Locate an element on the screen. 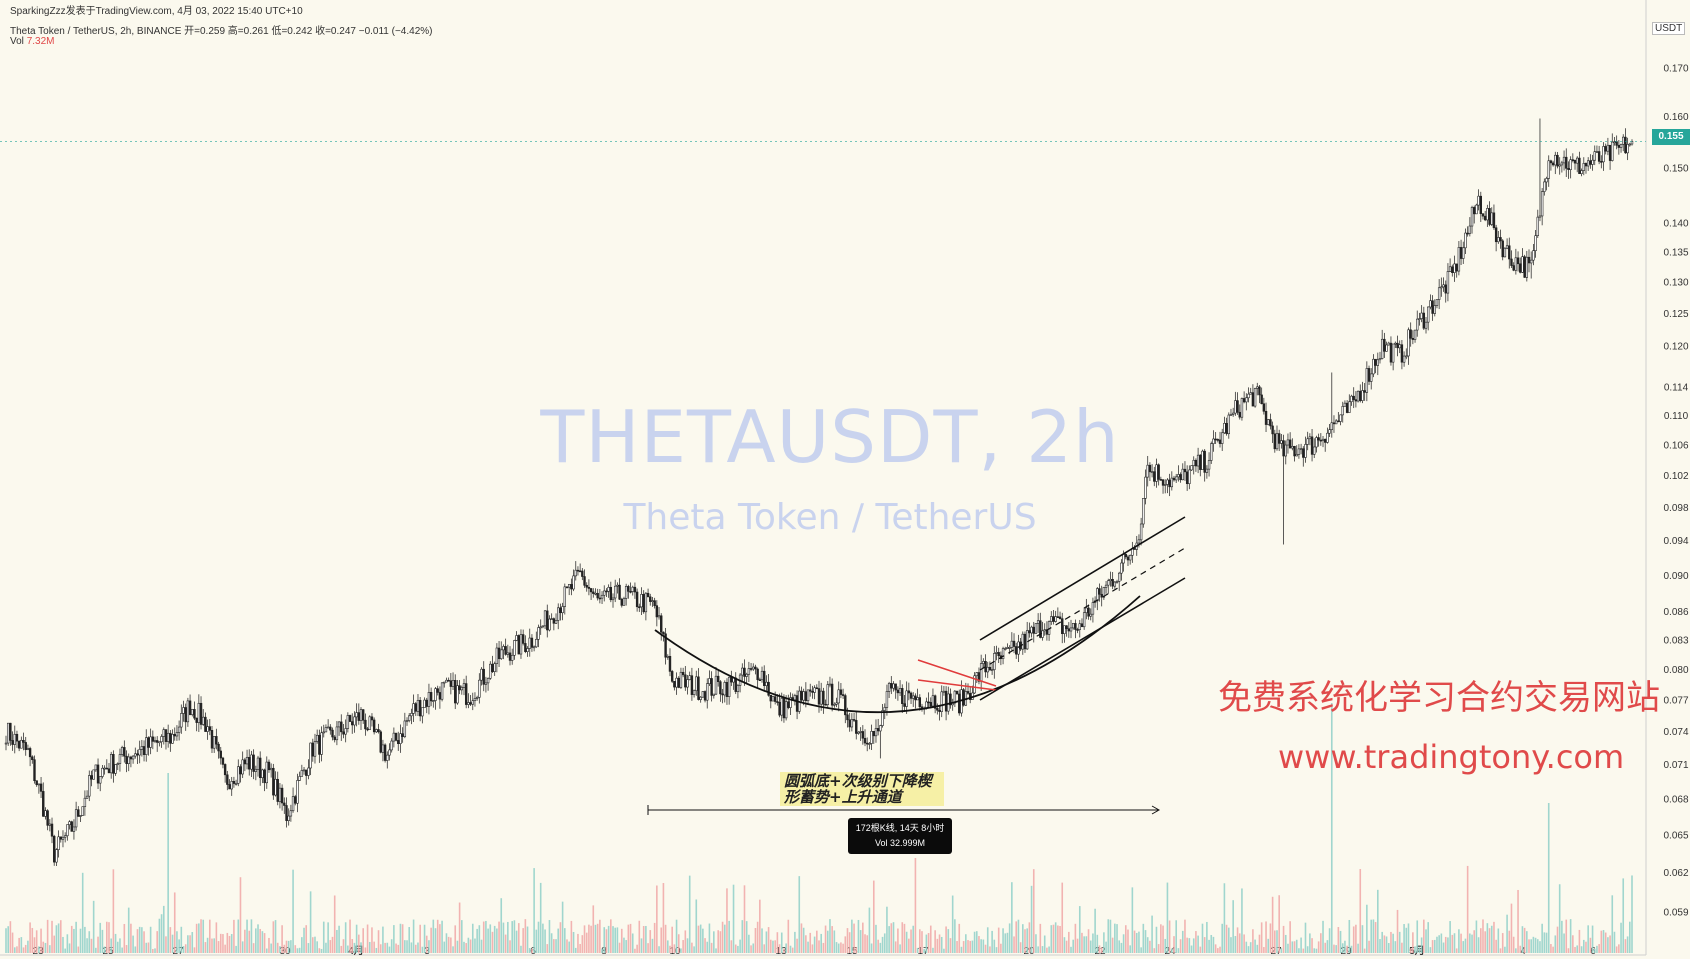 This screenshot has height=959, width=1690. price-tick-label: 0.077 is located at coordinates (1675, 700).